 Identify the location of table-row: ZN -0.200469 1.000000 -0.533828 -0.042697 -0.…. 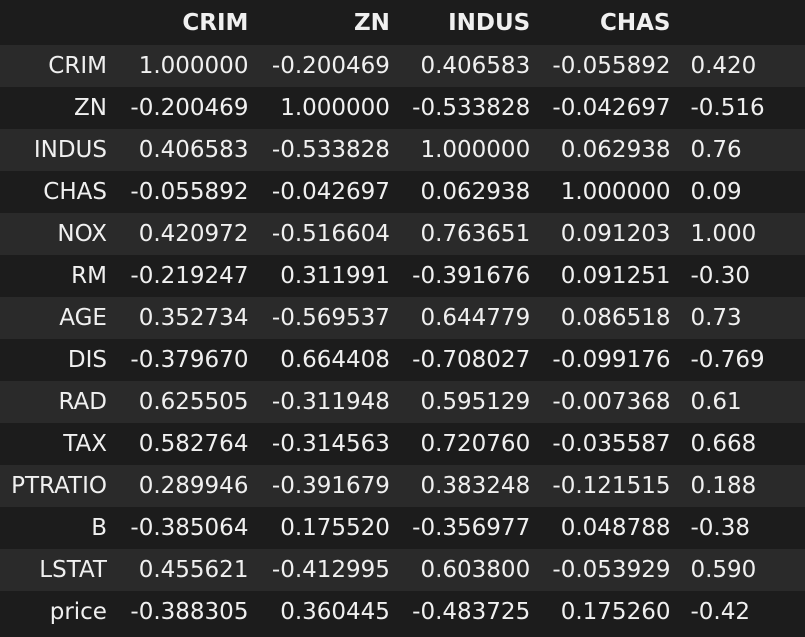
(402, 108).